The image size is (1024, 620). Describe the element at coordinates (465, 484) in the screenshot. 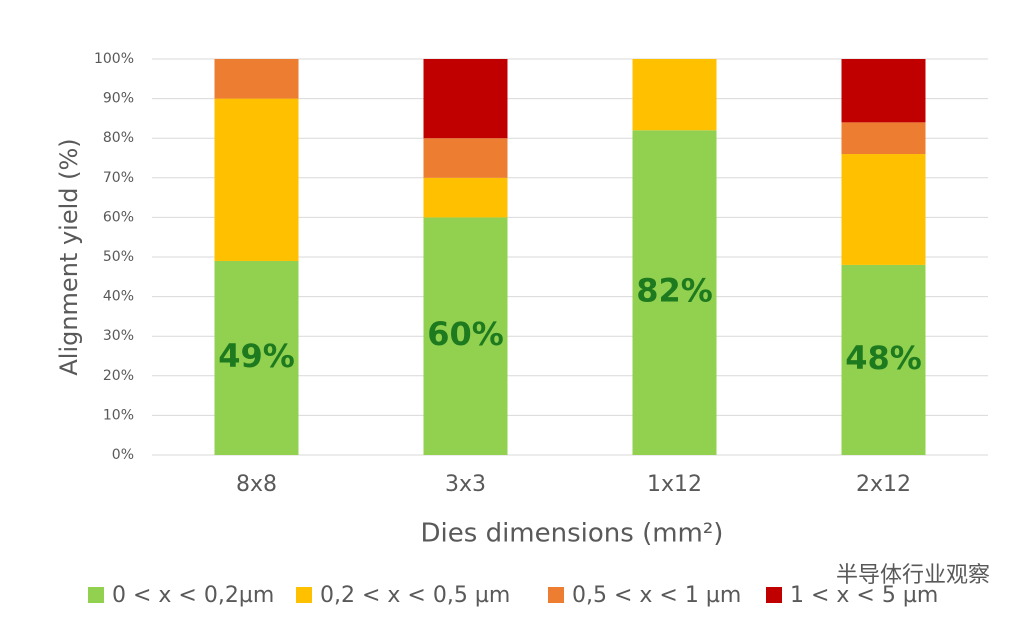

I see `x-tick-label: 3x3` at that location.